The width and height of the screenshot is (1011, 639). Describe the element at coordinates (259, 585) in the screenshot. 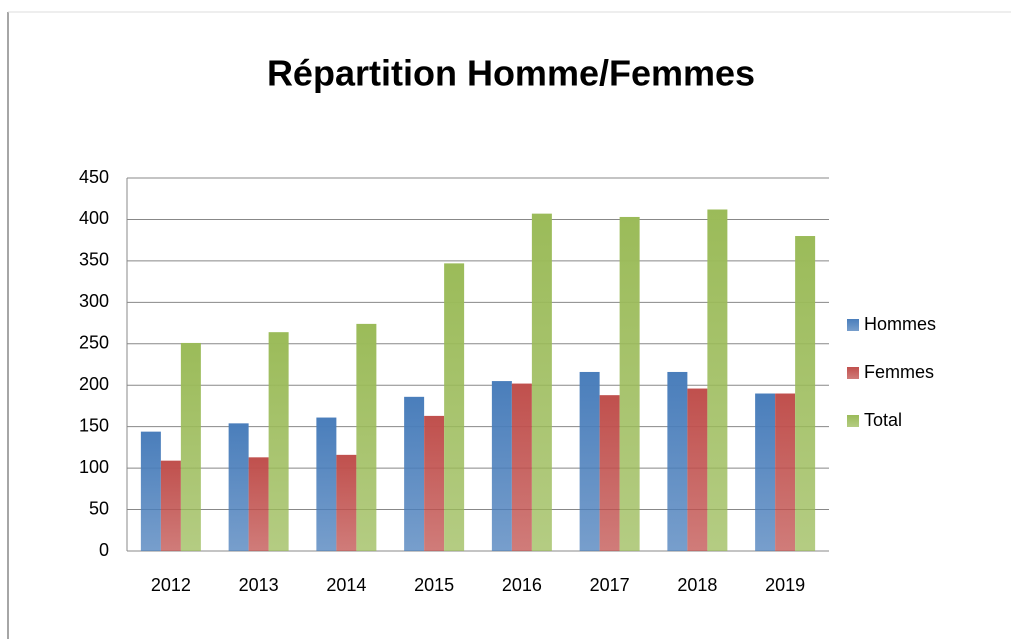

I see `x-tick-label: 2013` at that location.